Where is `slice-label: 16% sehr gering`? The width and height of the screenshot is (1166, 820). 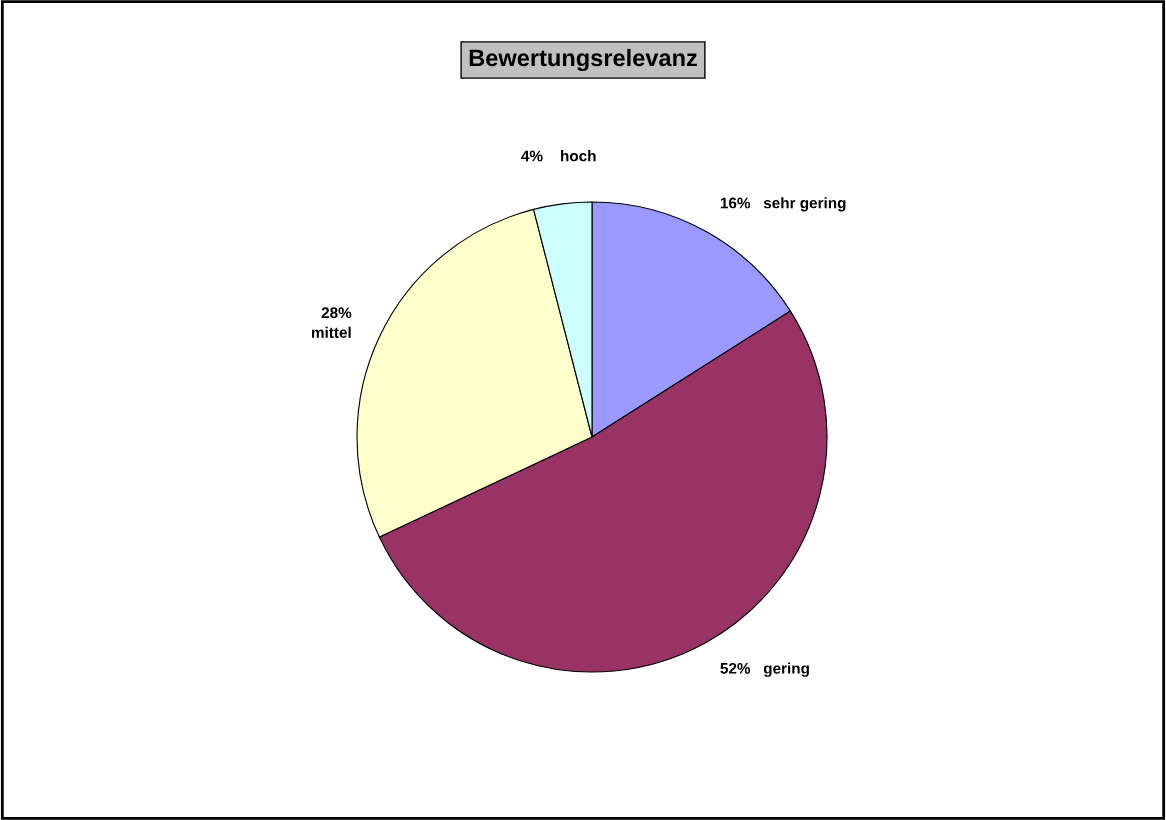 slice-label: 16% sehr gering is located at coordinates (783, 204).